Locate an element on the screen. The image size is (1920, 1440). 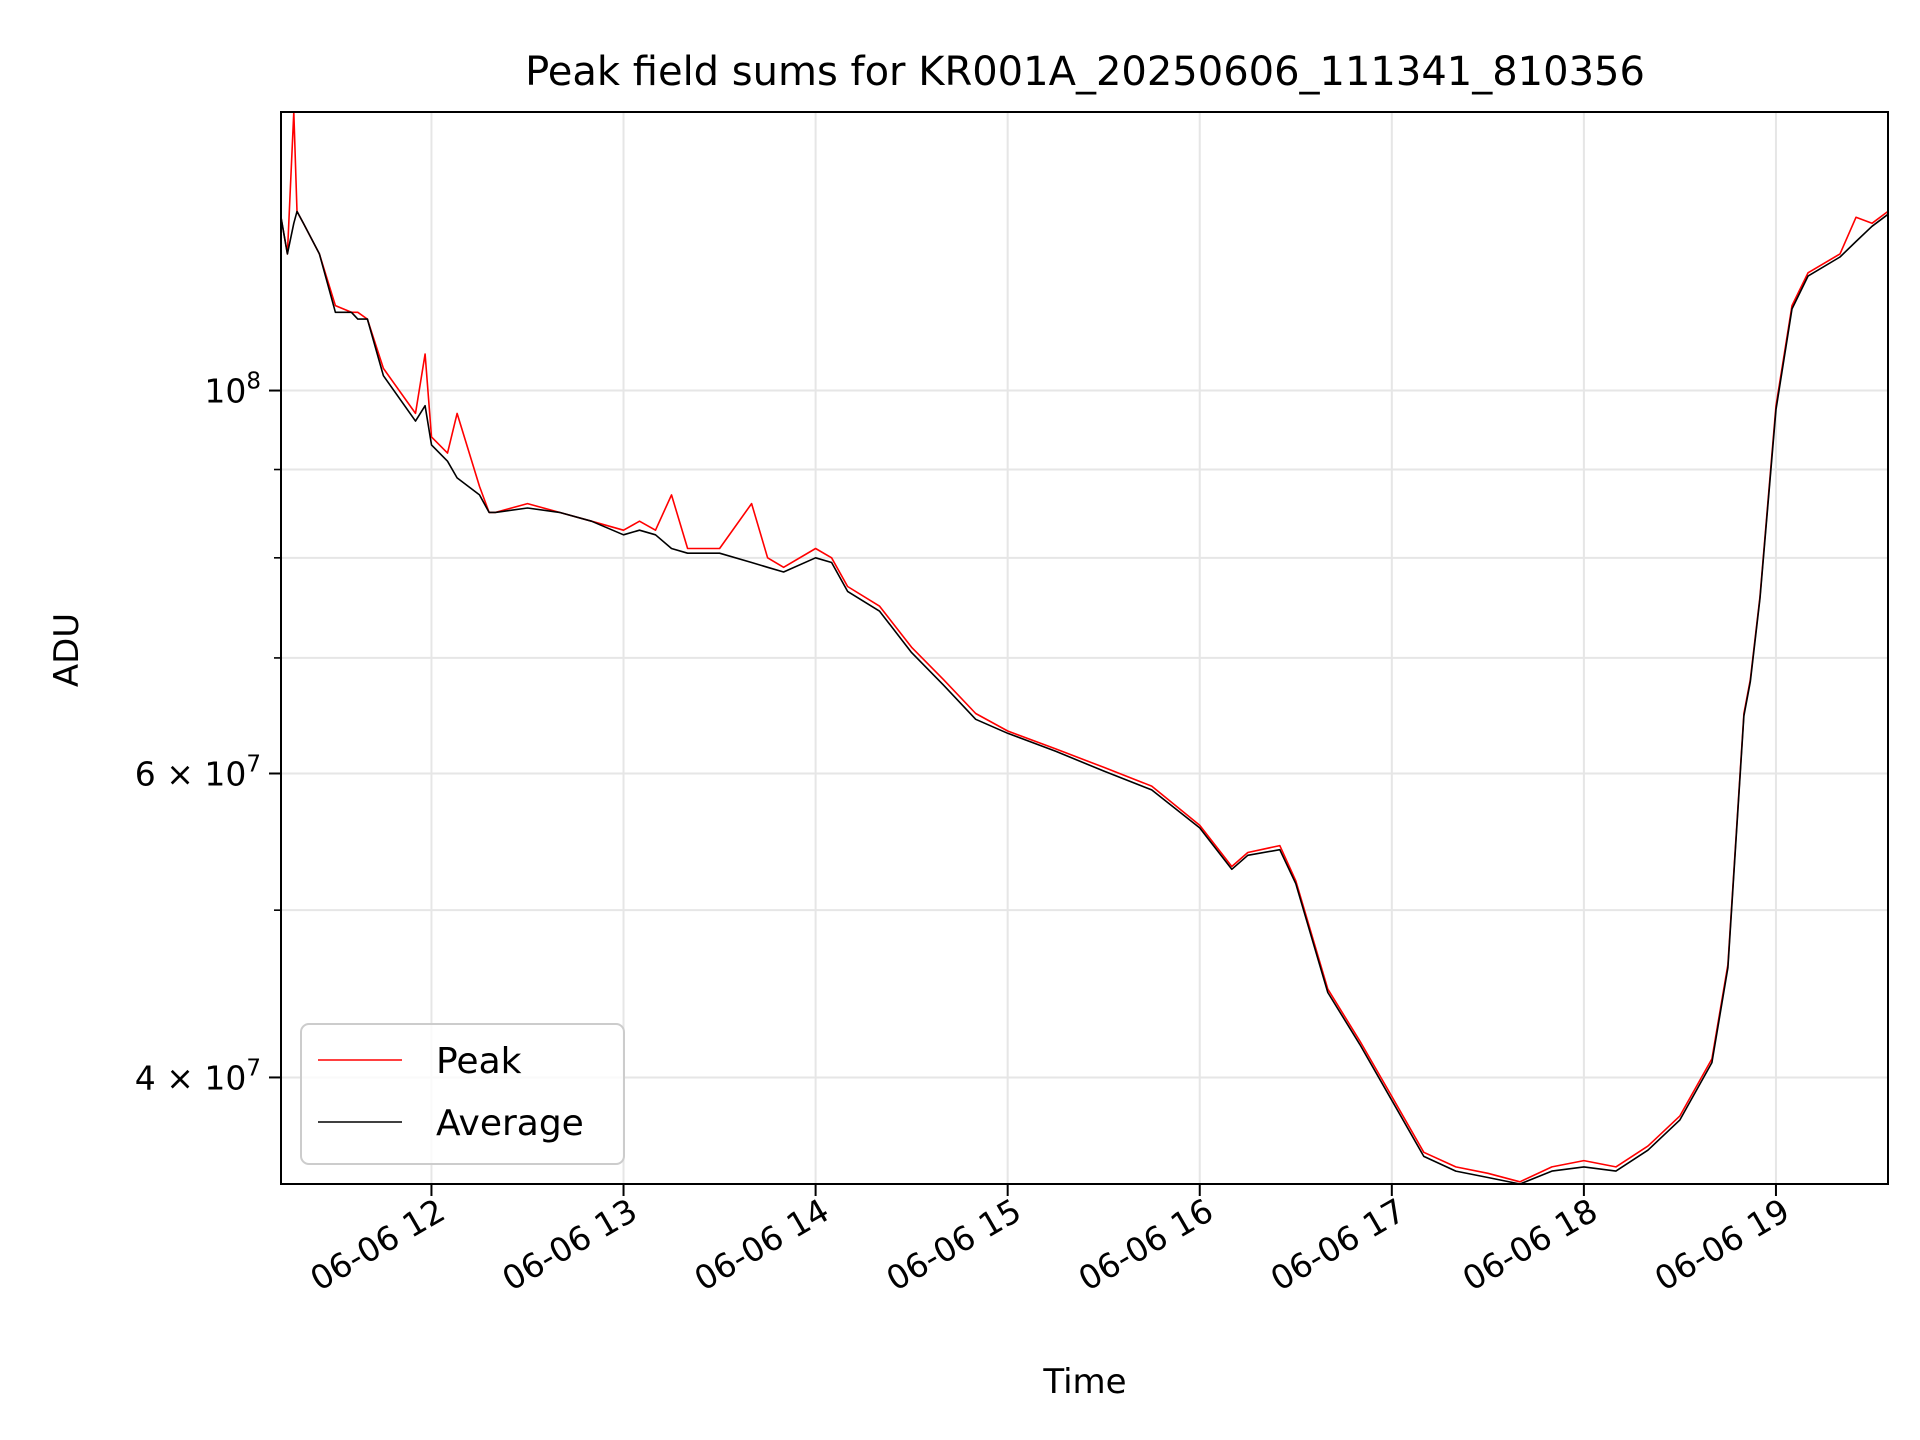
legend: Peak Average is located at coordinates (462, 1094).